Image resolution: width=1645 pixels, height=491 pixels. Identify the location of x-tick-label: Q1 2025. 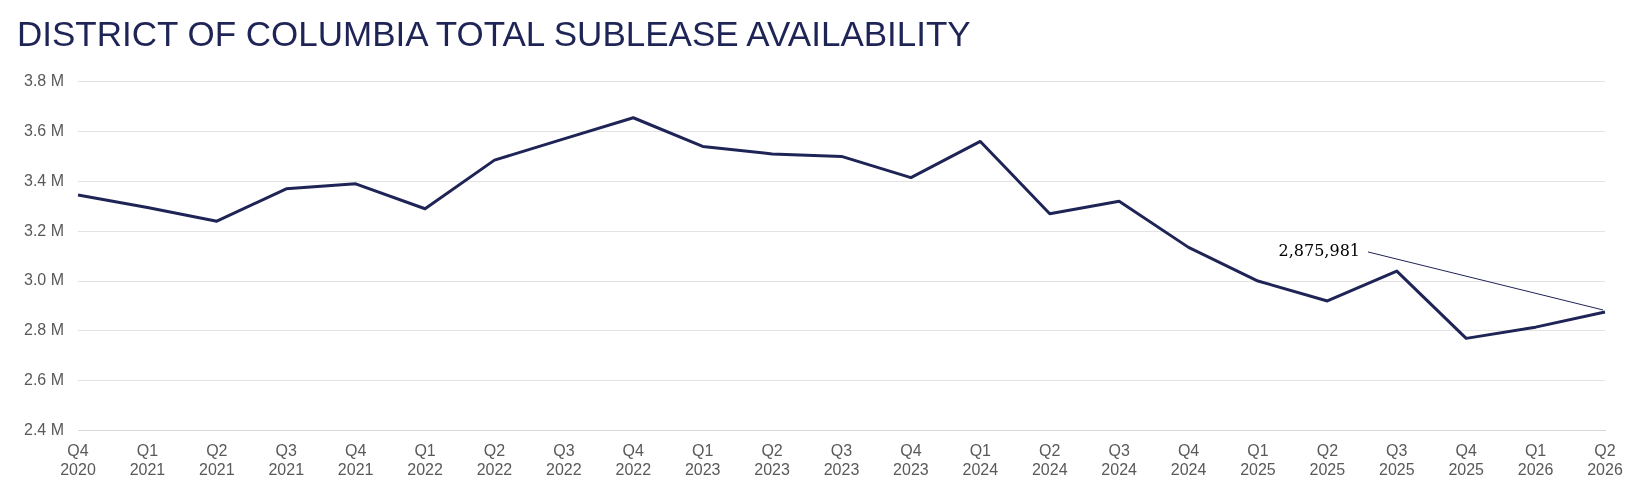
(1258, 459).